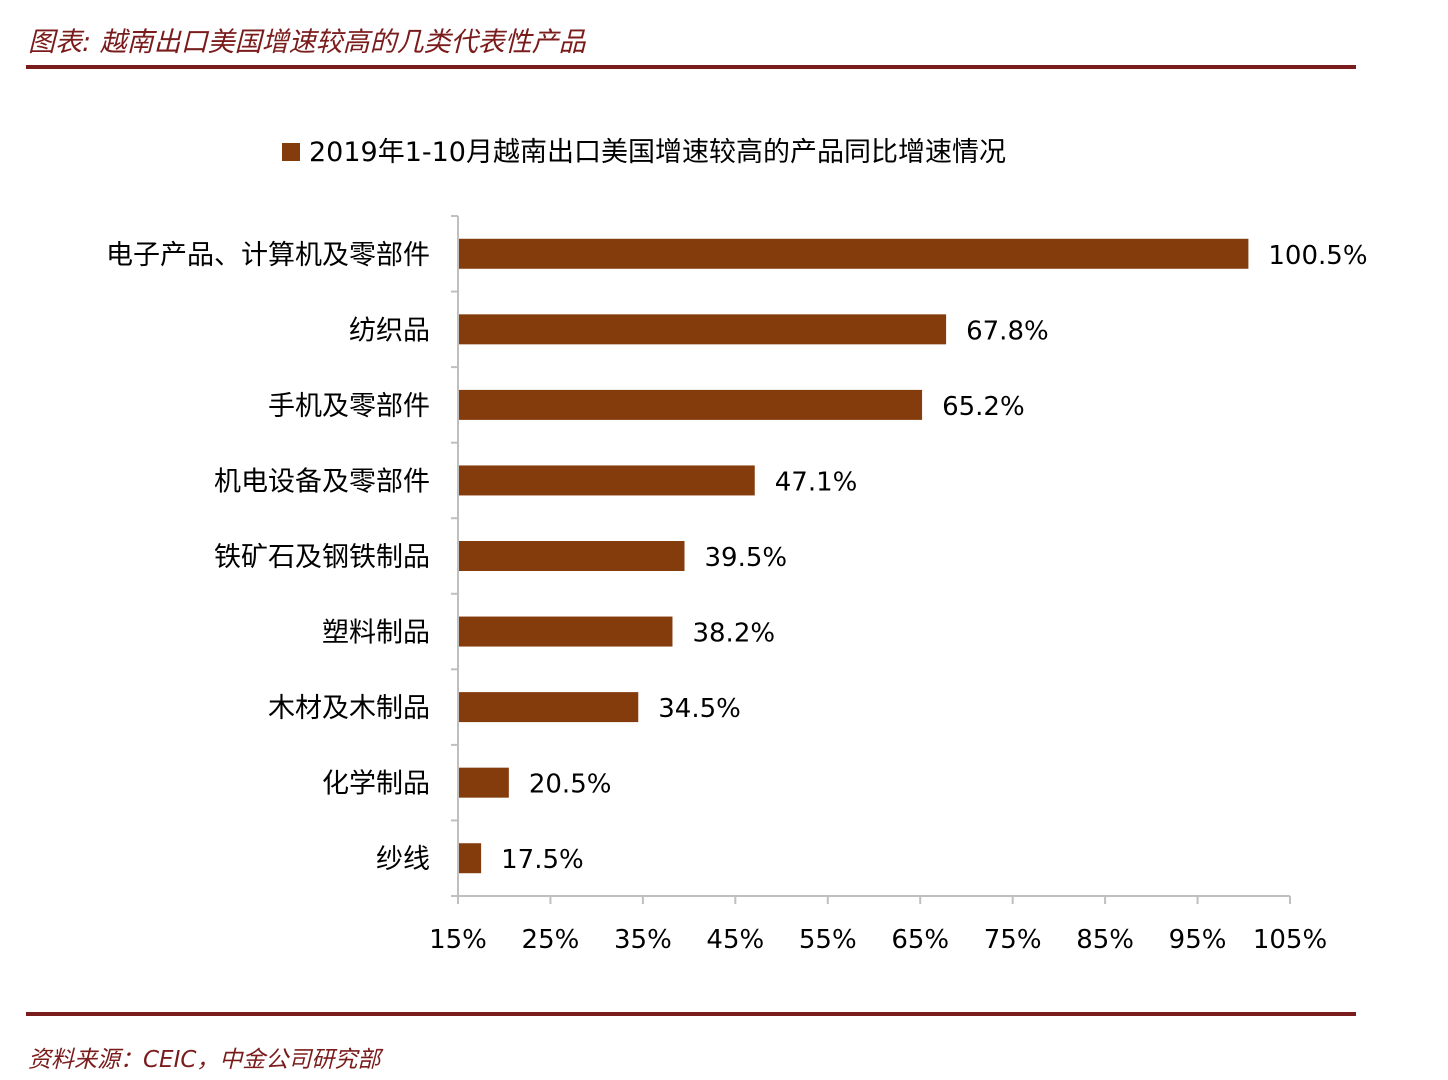 The width and height of the screenshot is (1448, 1080). What do you see at coordinates (1198, 940) in the screenshot?
I see `x-tick-label: 95%` at bounding box center [1198, 940].